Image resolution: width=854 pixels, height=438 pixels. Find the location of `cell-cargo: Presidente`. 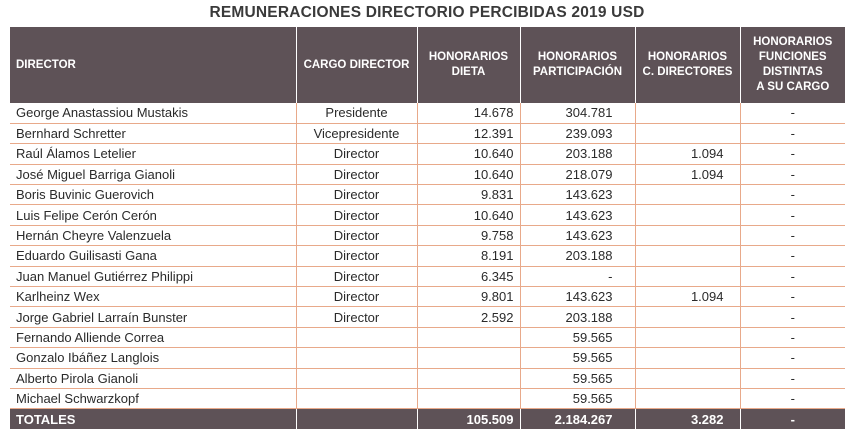

cell-cargo: Presidente is located at coordinates (356, 113).